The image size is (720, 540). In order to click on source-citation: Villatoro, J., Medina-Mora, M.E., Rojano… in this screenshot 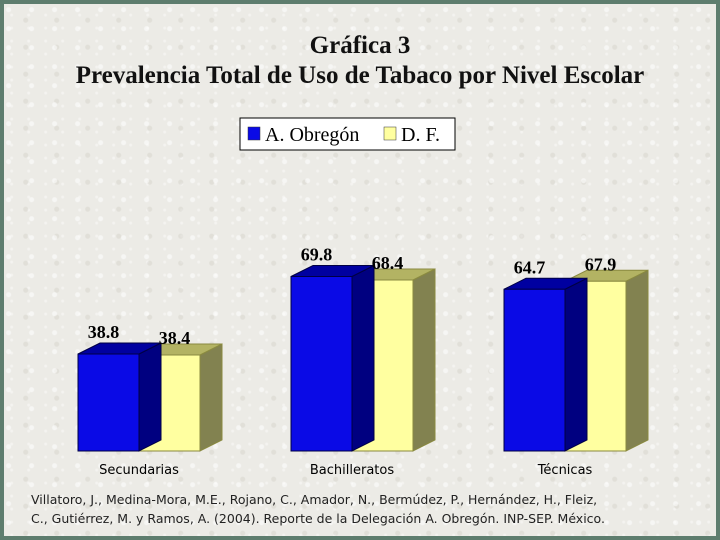, I will do `click(366, 509)`.